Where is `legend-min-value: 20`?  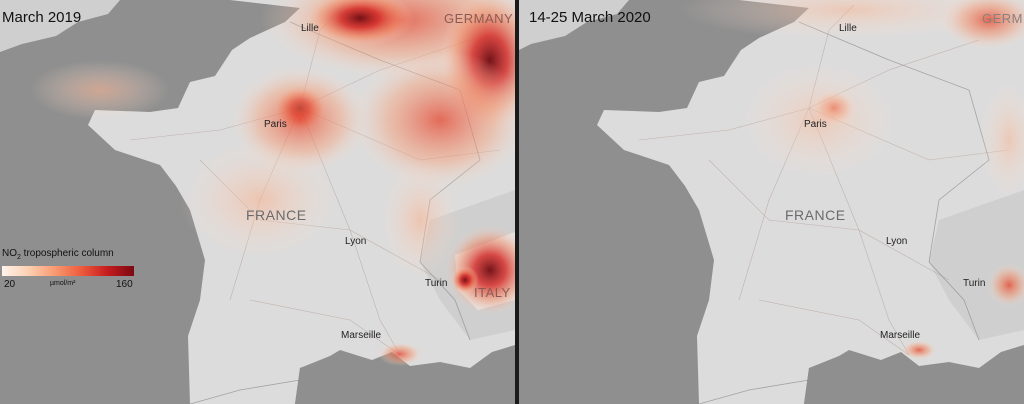 legend-min-value: 20 is located at coordinates (10, 284).